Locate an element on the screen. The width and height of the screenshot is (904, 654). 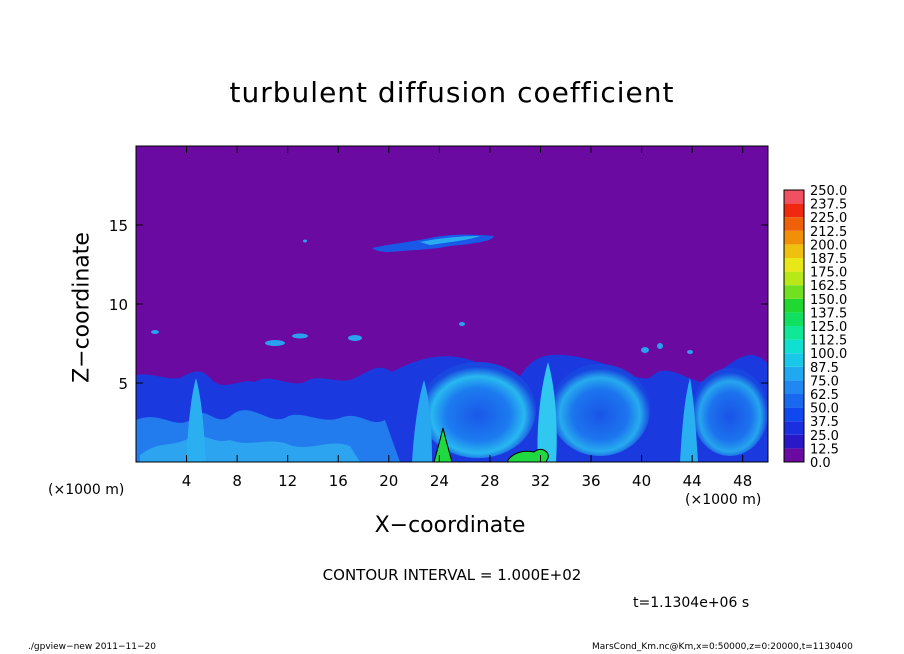
y-tick-label: 5 is located at coordinates (123, 384).